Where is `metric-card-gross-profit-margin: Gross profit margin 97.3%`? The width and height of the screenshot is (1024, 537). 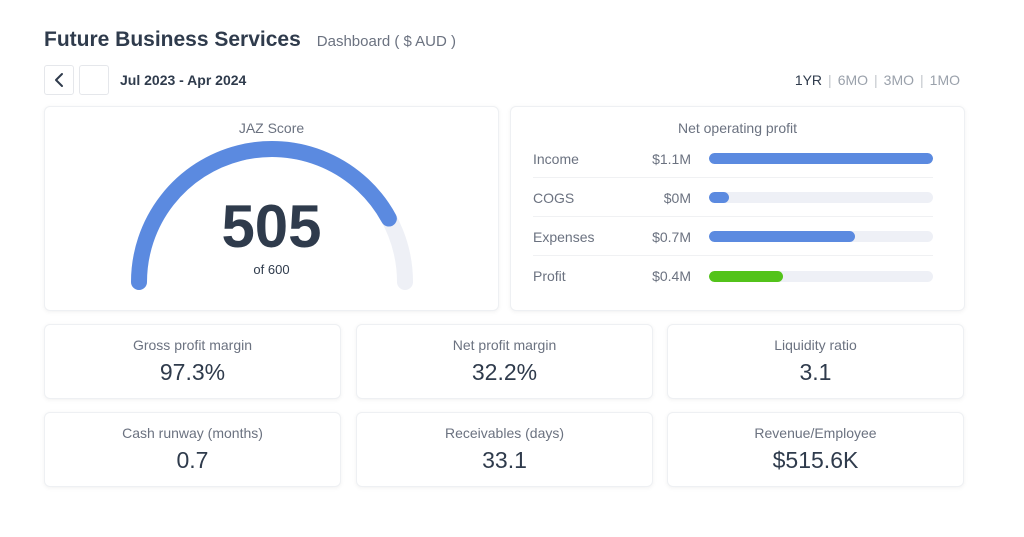 metric-card-gross-profit-margin: Gross profit margin 97.3% is located at coordinates (192, 361).